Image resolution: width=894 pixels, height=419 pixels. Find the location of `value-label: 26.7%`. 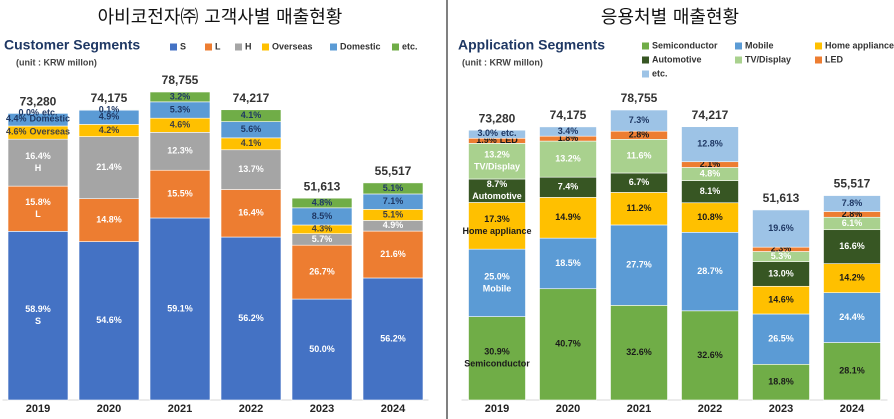

value-label: 26.7% is located at coordinates (322, 272).